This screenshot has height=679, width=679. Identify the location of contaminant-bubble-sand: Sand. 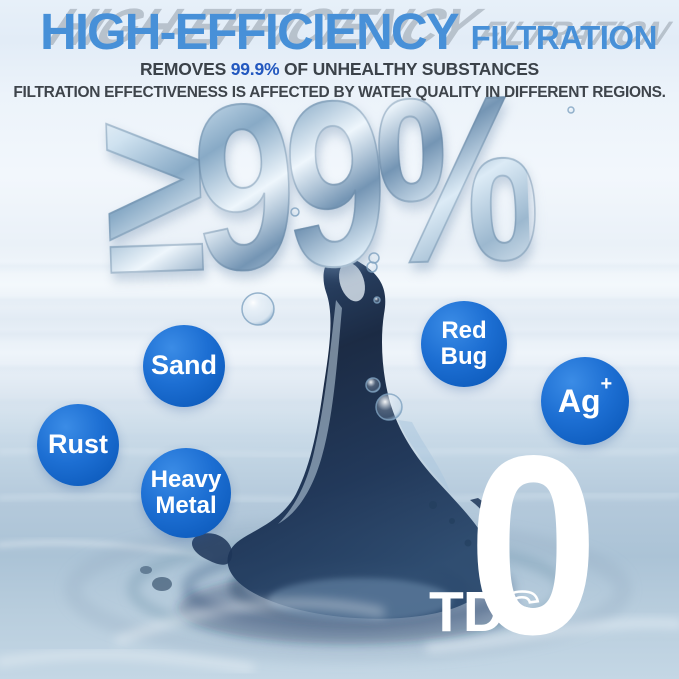
(184, 366).